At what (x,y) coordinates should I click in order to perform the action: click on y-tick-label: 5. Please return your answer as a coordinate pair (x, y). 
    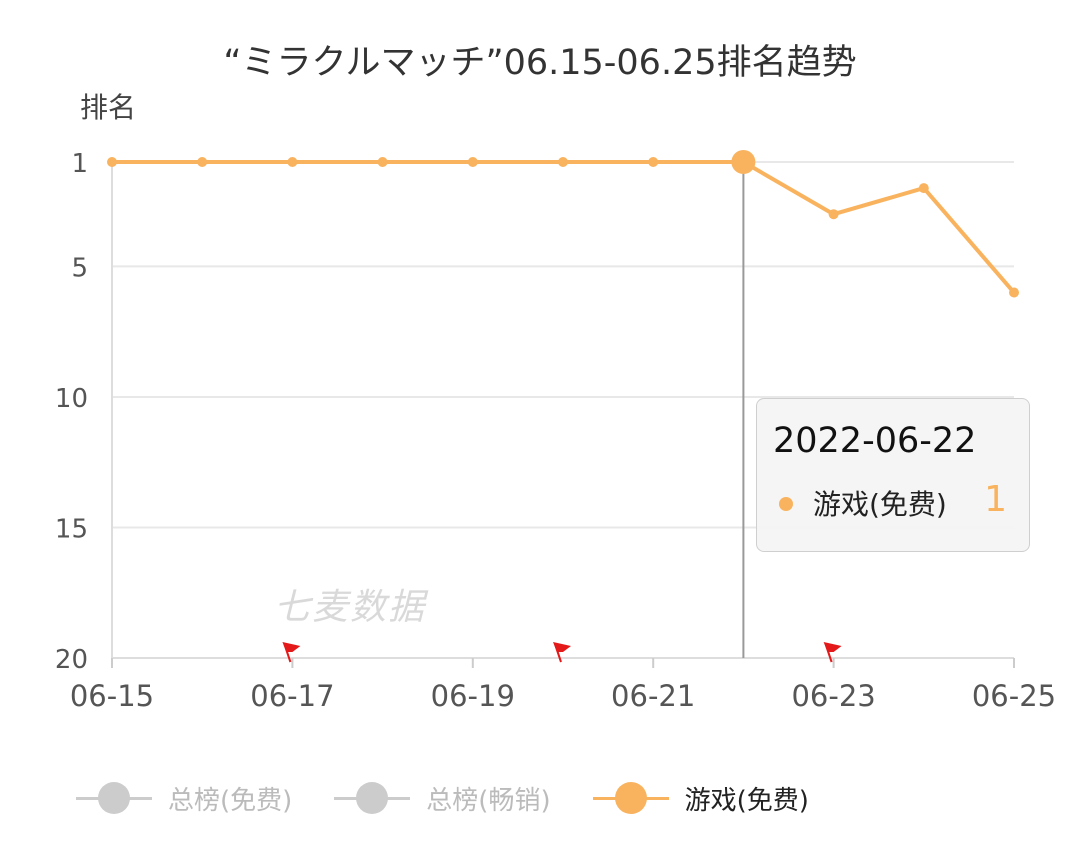
    Looking at the image, I should click on (79, 268).